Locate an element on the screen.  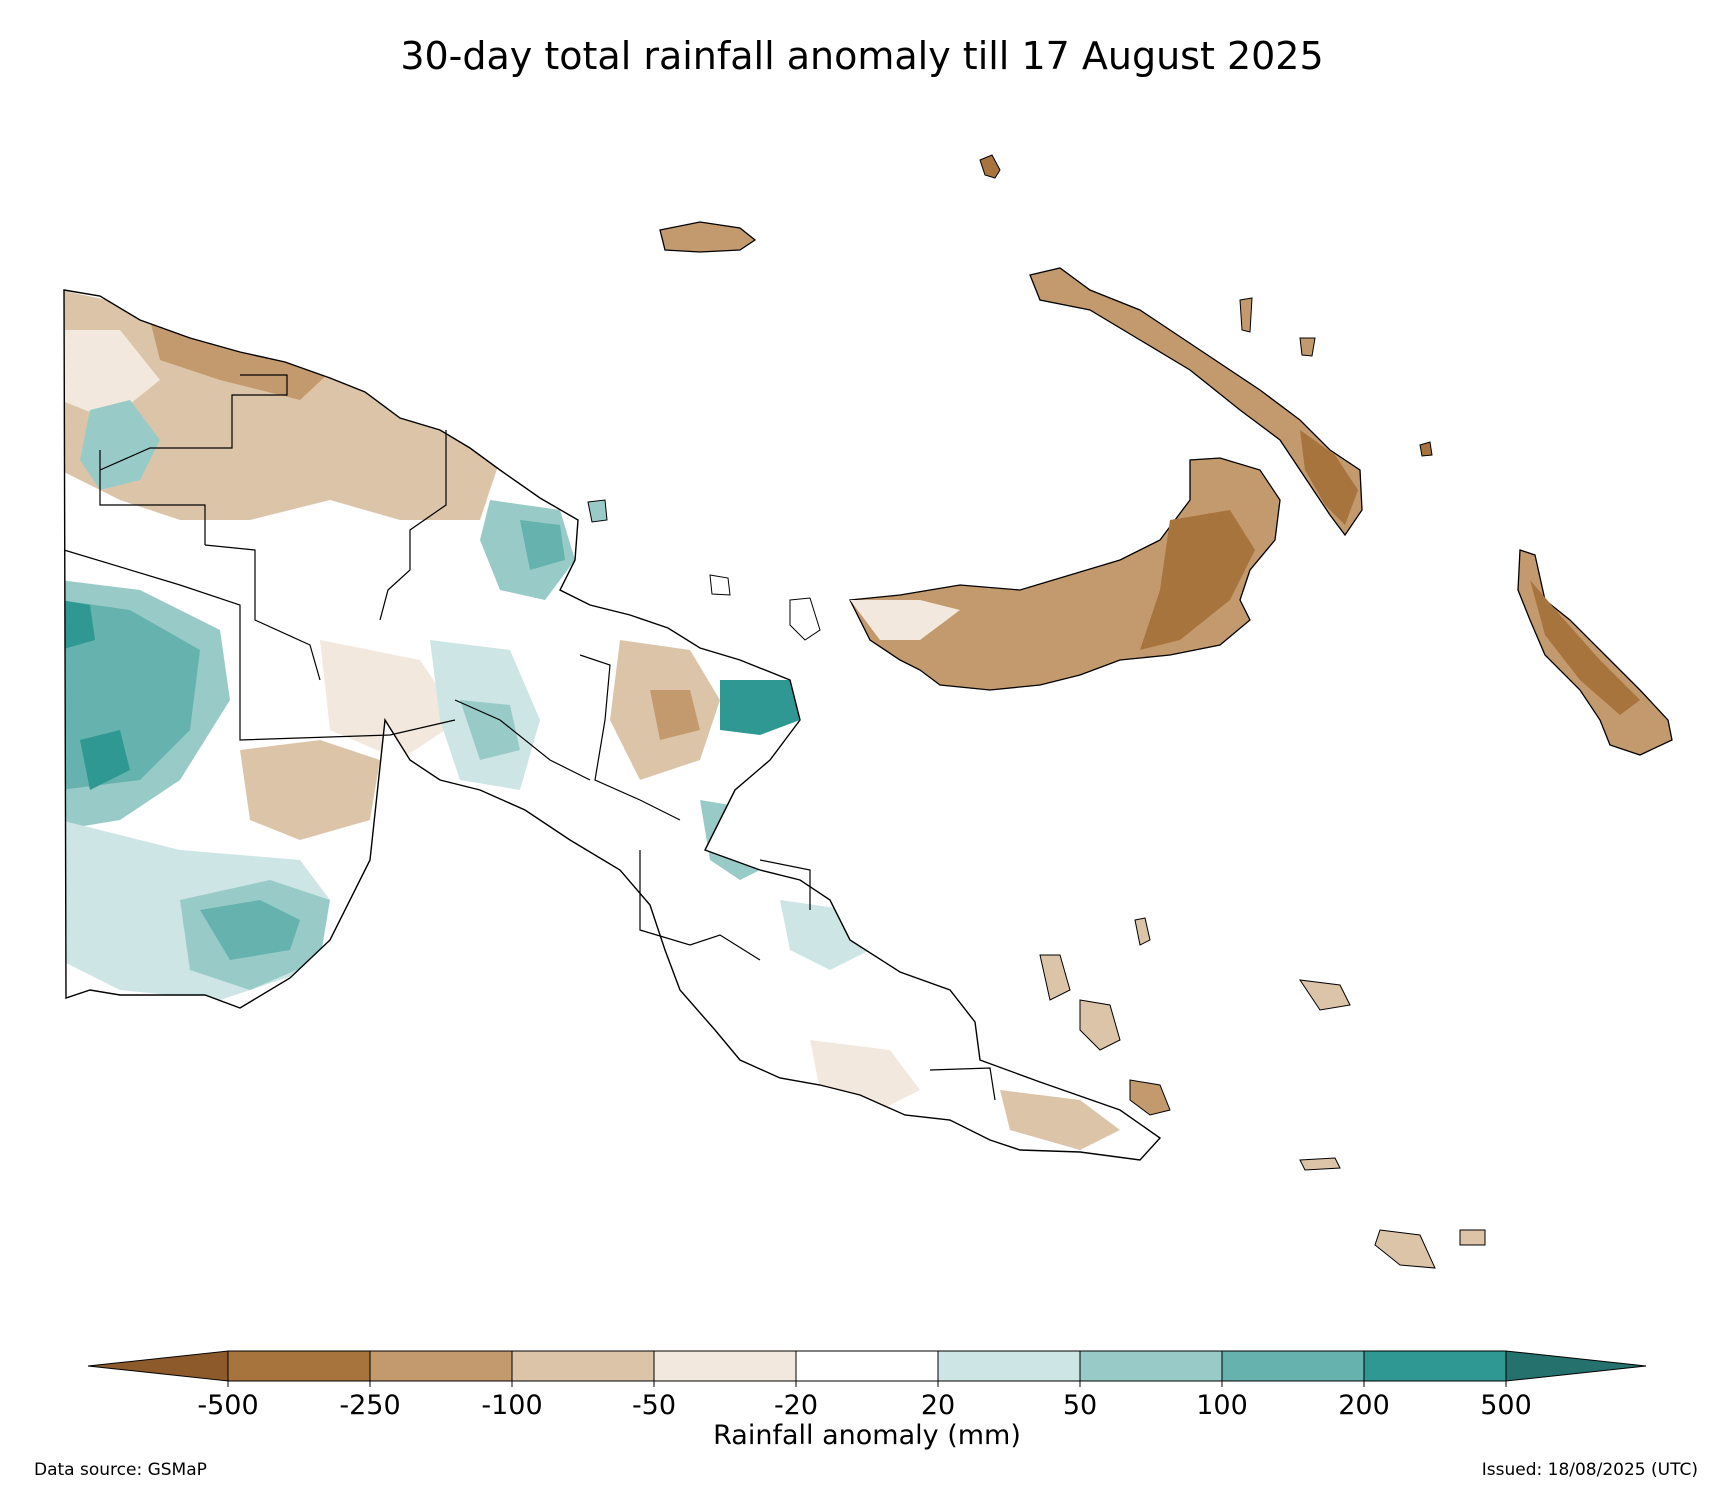
issued-date-note: Issued: 18/08/2025 (UTC) is located at coordinates (1589, 1470).